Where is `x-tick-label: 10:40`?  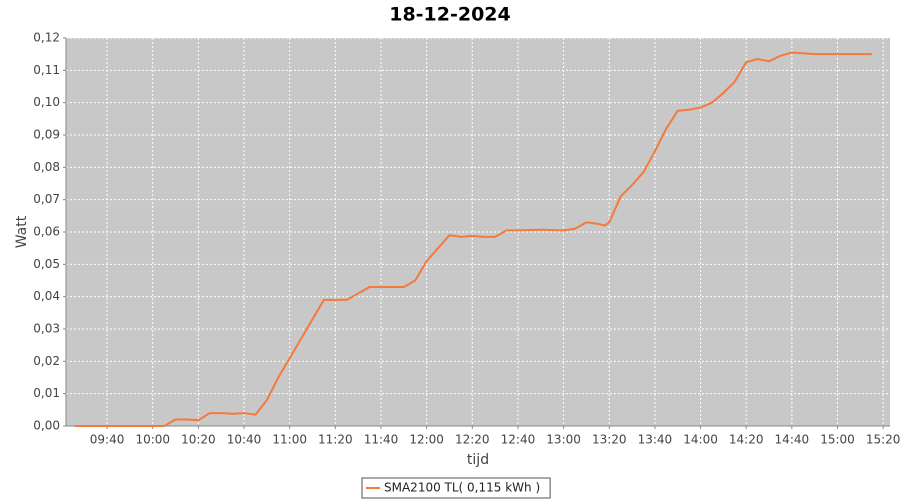 x-tick-label: 10:40 is located at coordinates (244, 440).